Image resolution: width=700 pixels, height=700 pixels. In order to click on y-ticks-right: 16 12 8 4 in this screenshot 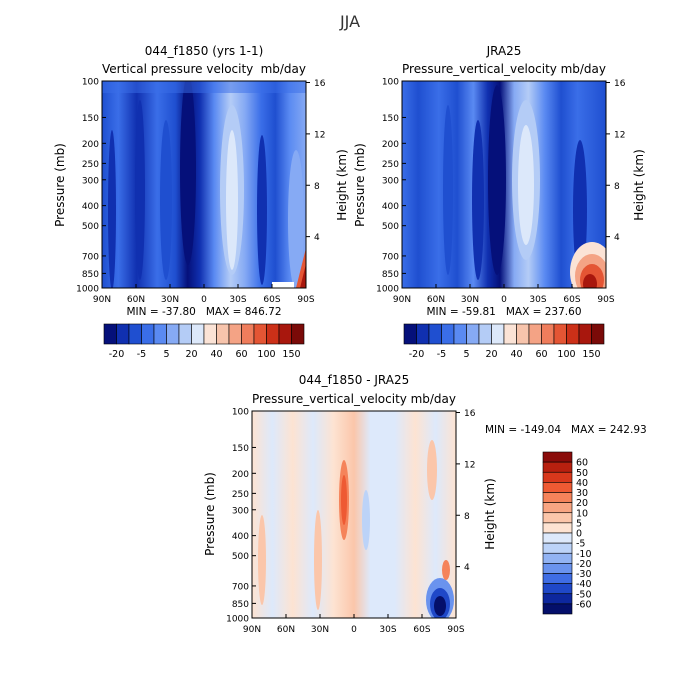, I will do `click(466, 491)`.